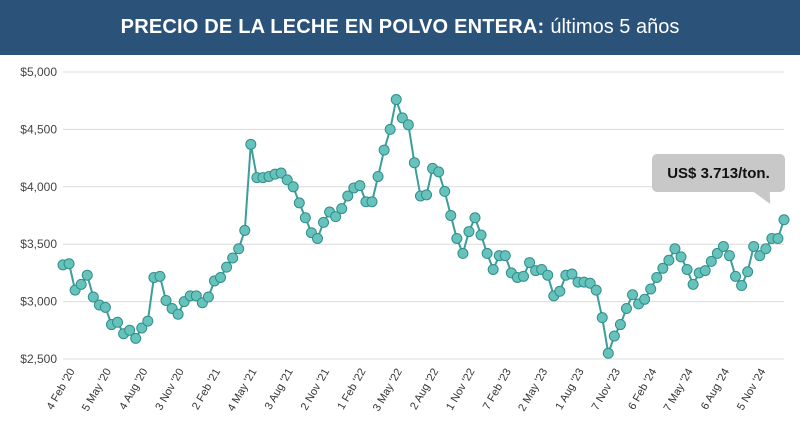  I want to click on last-value-callout: US$ 3.713/ton., so click(718, 173).